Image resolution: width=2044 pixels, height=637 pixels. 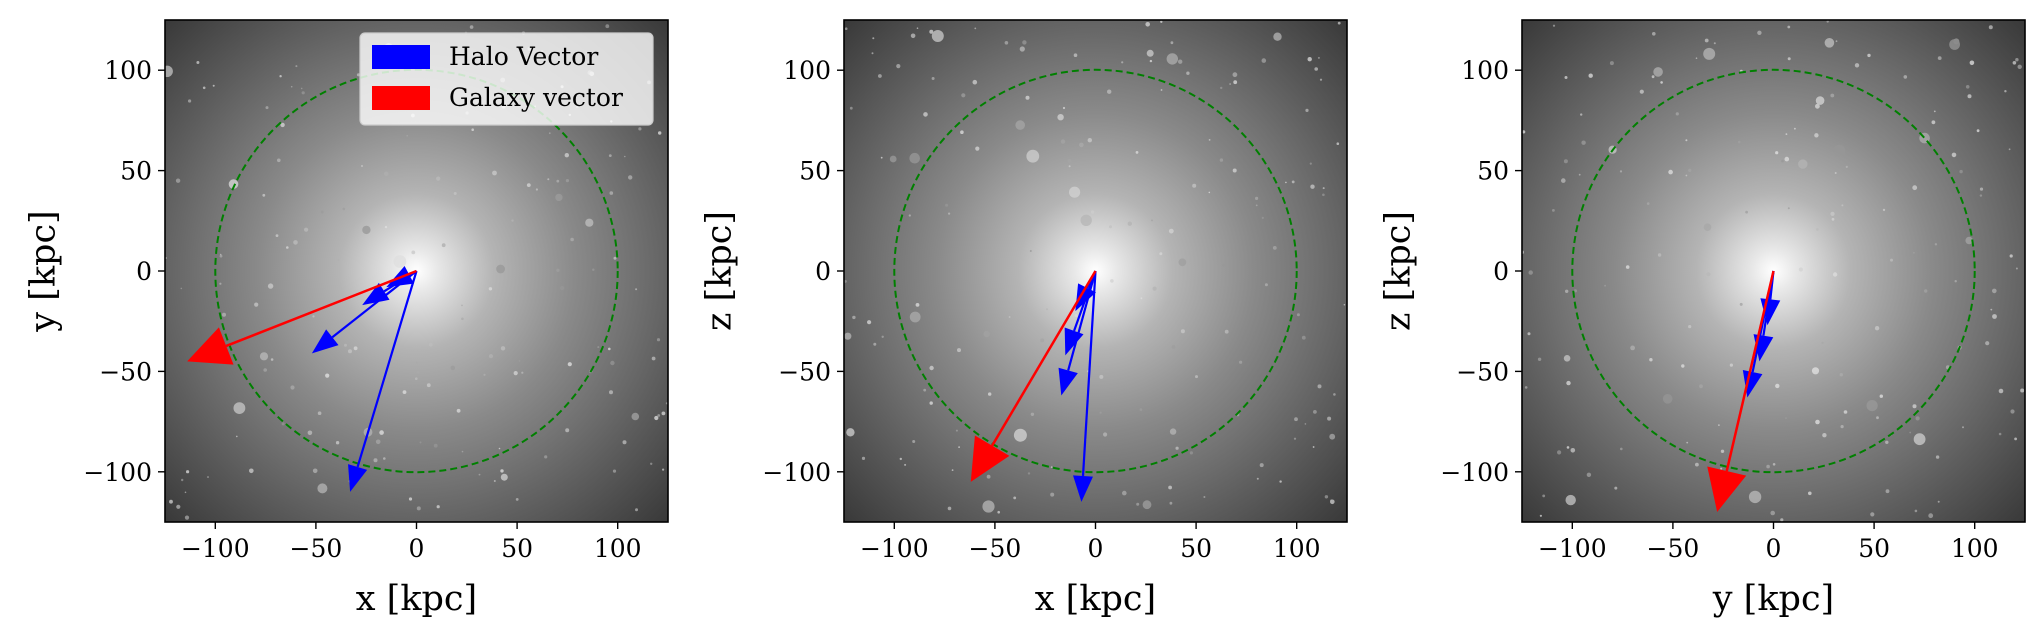 I want to click on legend-box, so click(x=506, y=79).